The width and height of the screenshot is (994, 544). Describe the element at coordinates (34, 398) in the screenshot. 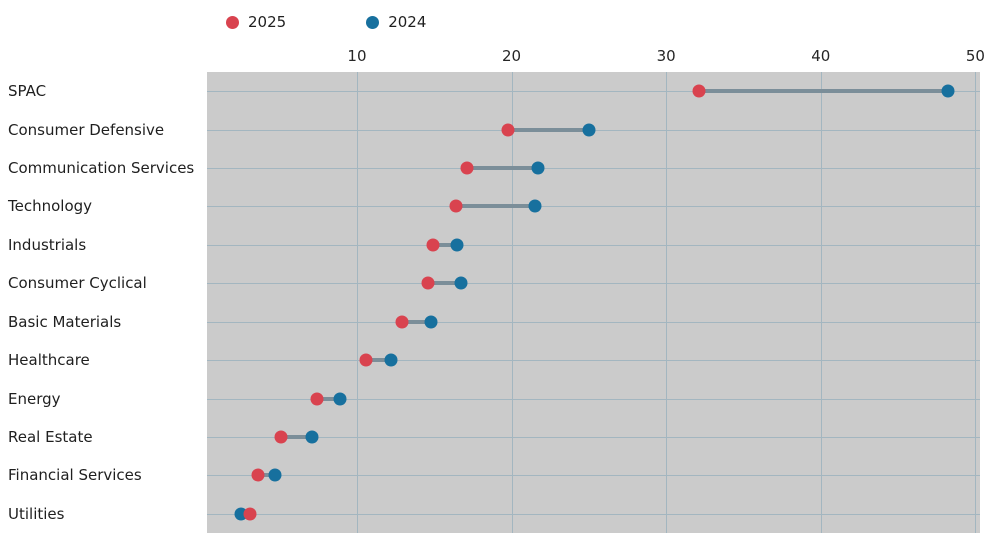

I see `category-label: Energy` at that location.